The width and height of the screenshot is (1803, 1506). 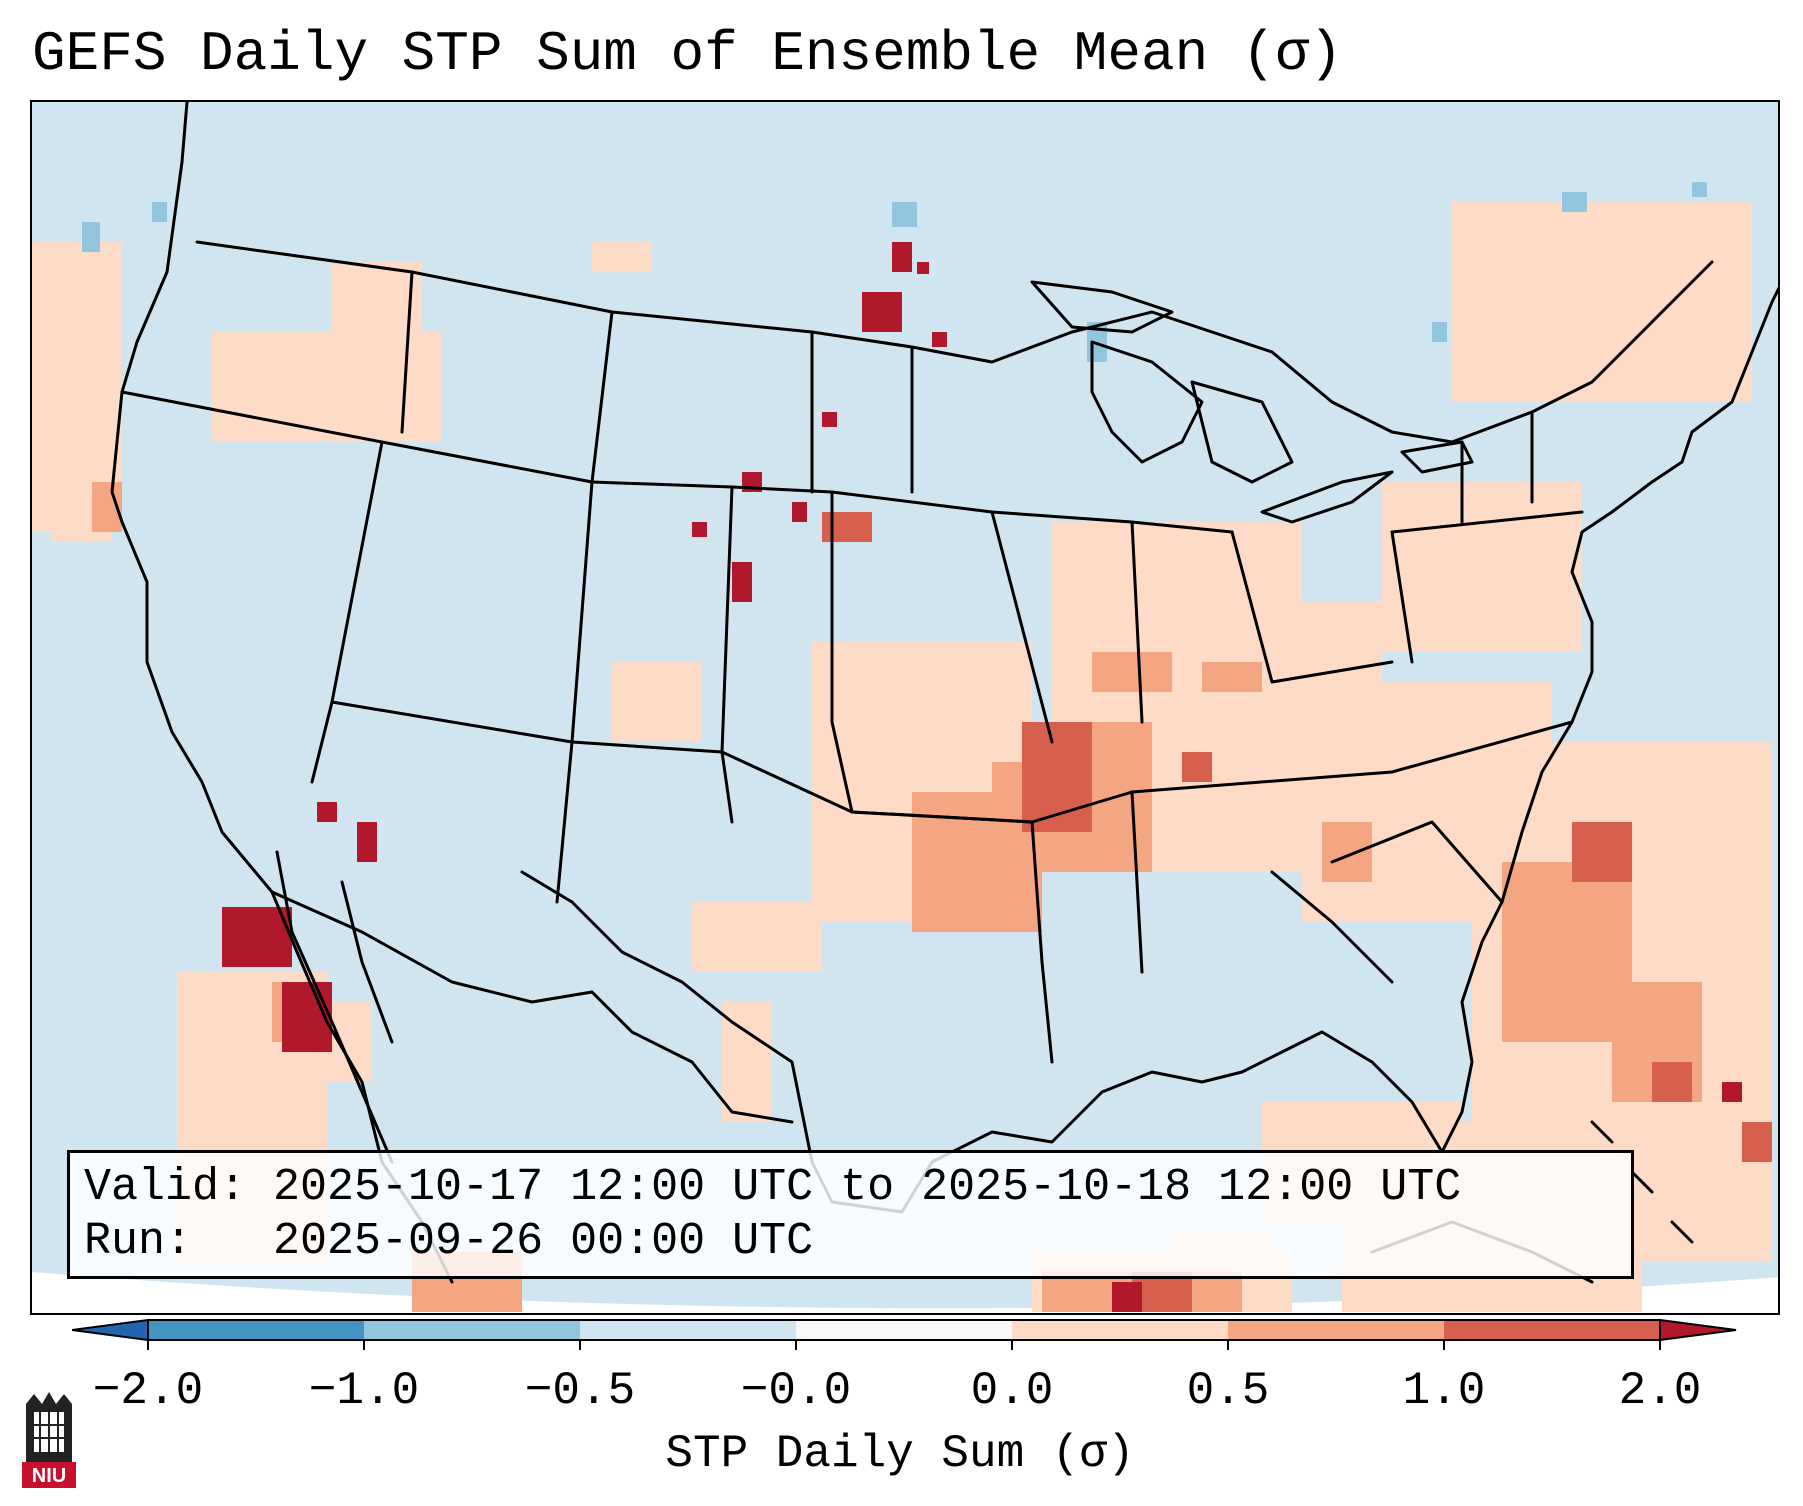 What do you see at coordinates (1417, 862) in the screenshot?
I see `border-sc-ga` at bounding box center [1417, 862].